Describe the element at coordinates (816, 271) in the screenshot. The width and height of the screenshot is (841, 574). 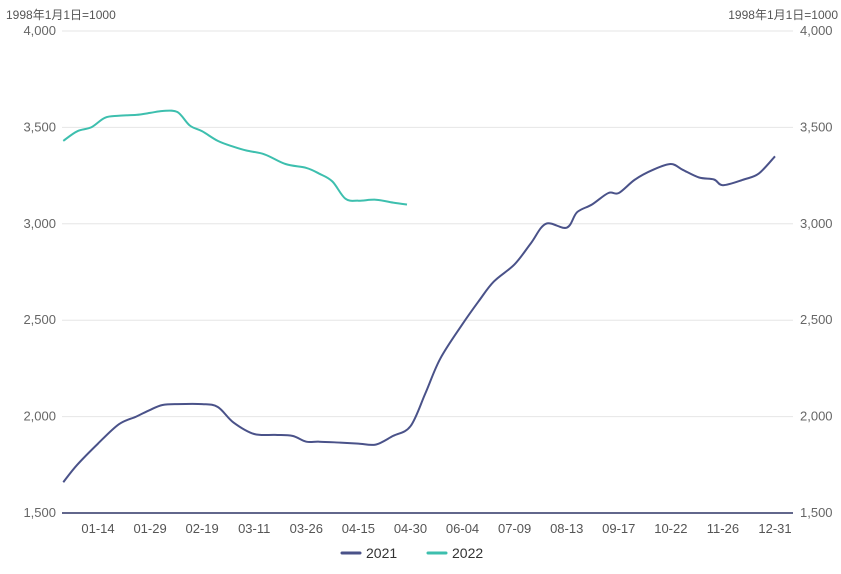
I see `y-axis-right: 1,500 2,000 2,500 3,000 3,500 4,000` at that location.